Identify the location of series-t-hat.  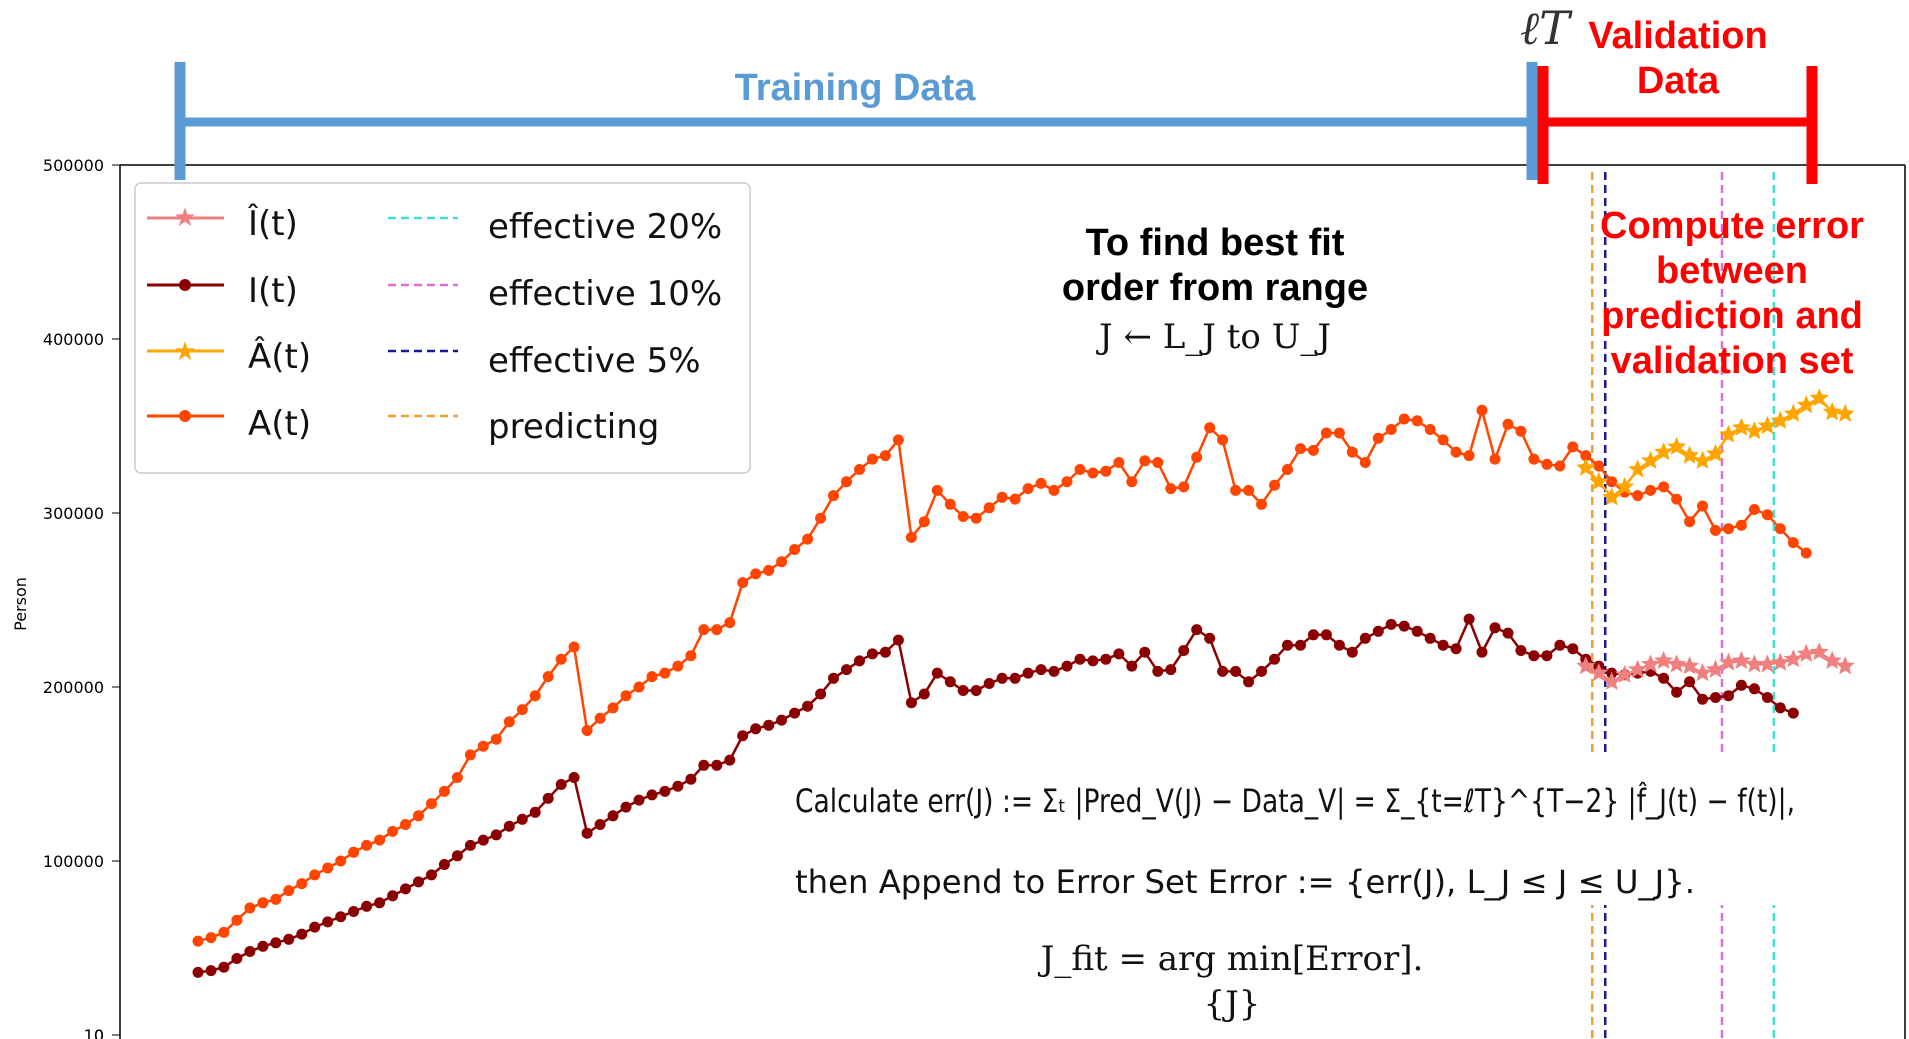
(1715, 666).